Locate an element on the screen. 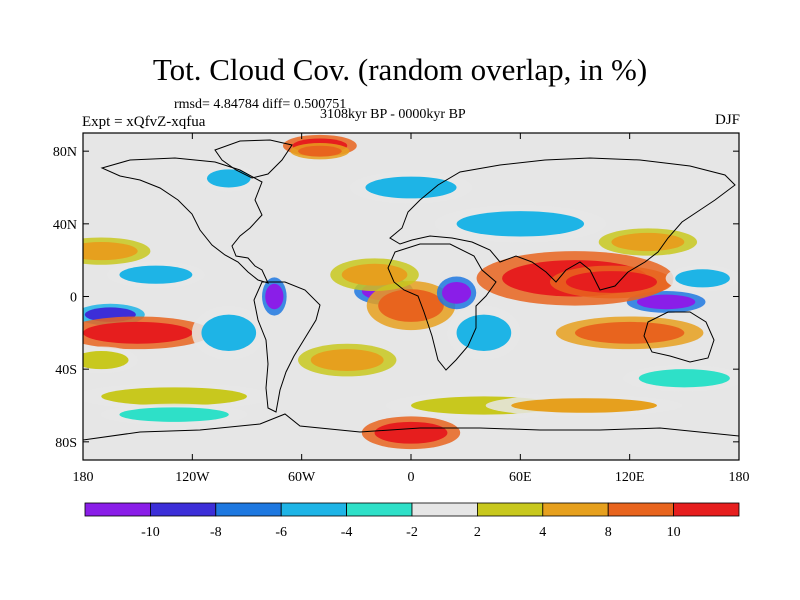  coastline-south-america is located at coordinates (287, 347).